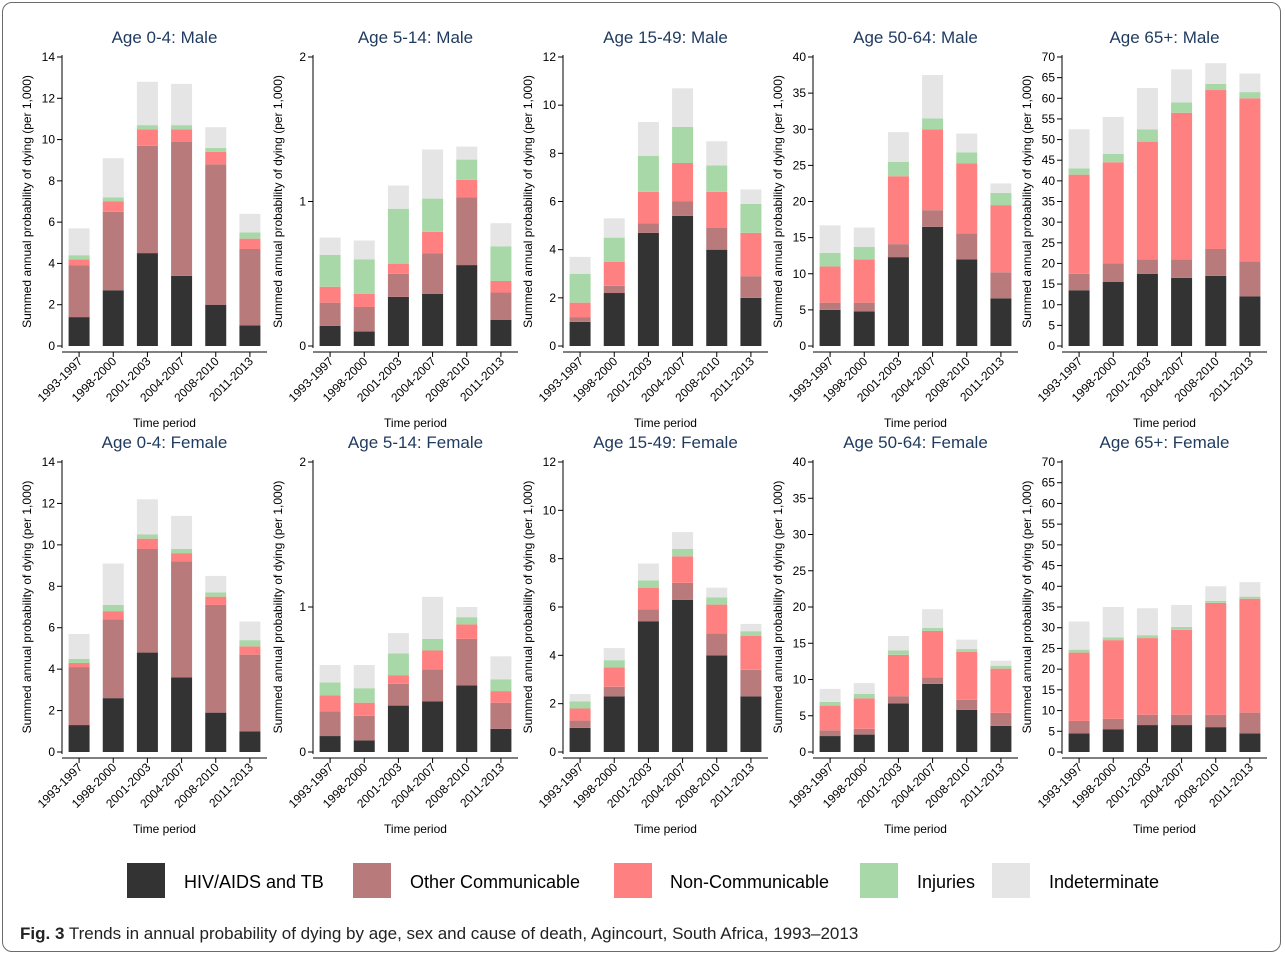 The width and height of the screenshot is (1285, 956). What do you see at coordinates (800, 202) in the screenshot?
I see `y-tick-label: 20` at bounding box center [800, 202].